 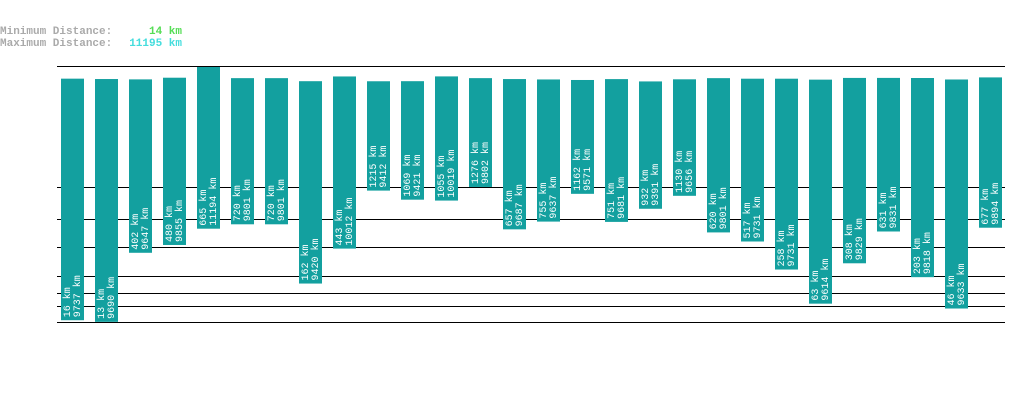 What do you see at coordinates (180, 221) in the screenshot?
I see `max-label: 9855 km` at bounding box center [180, 221].